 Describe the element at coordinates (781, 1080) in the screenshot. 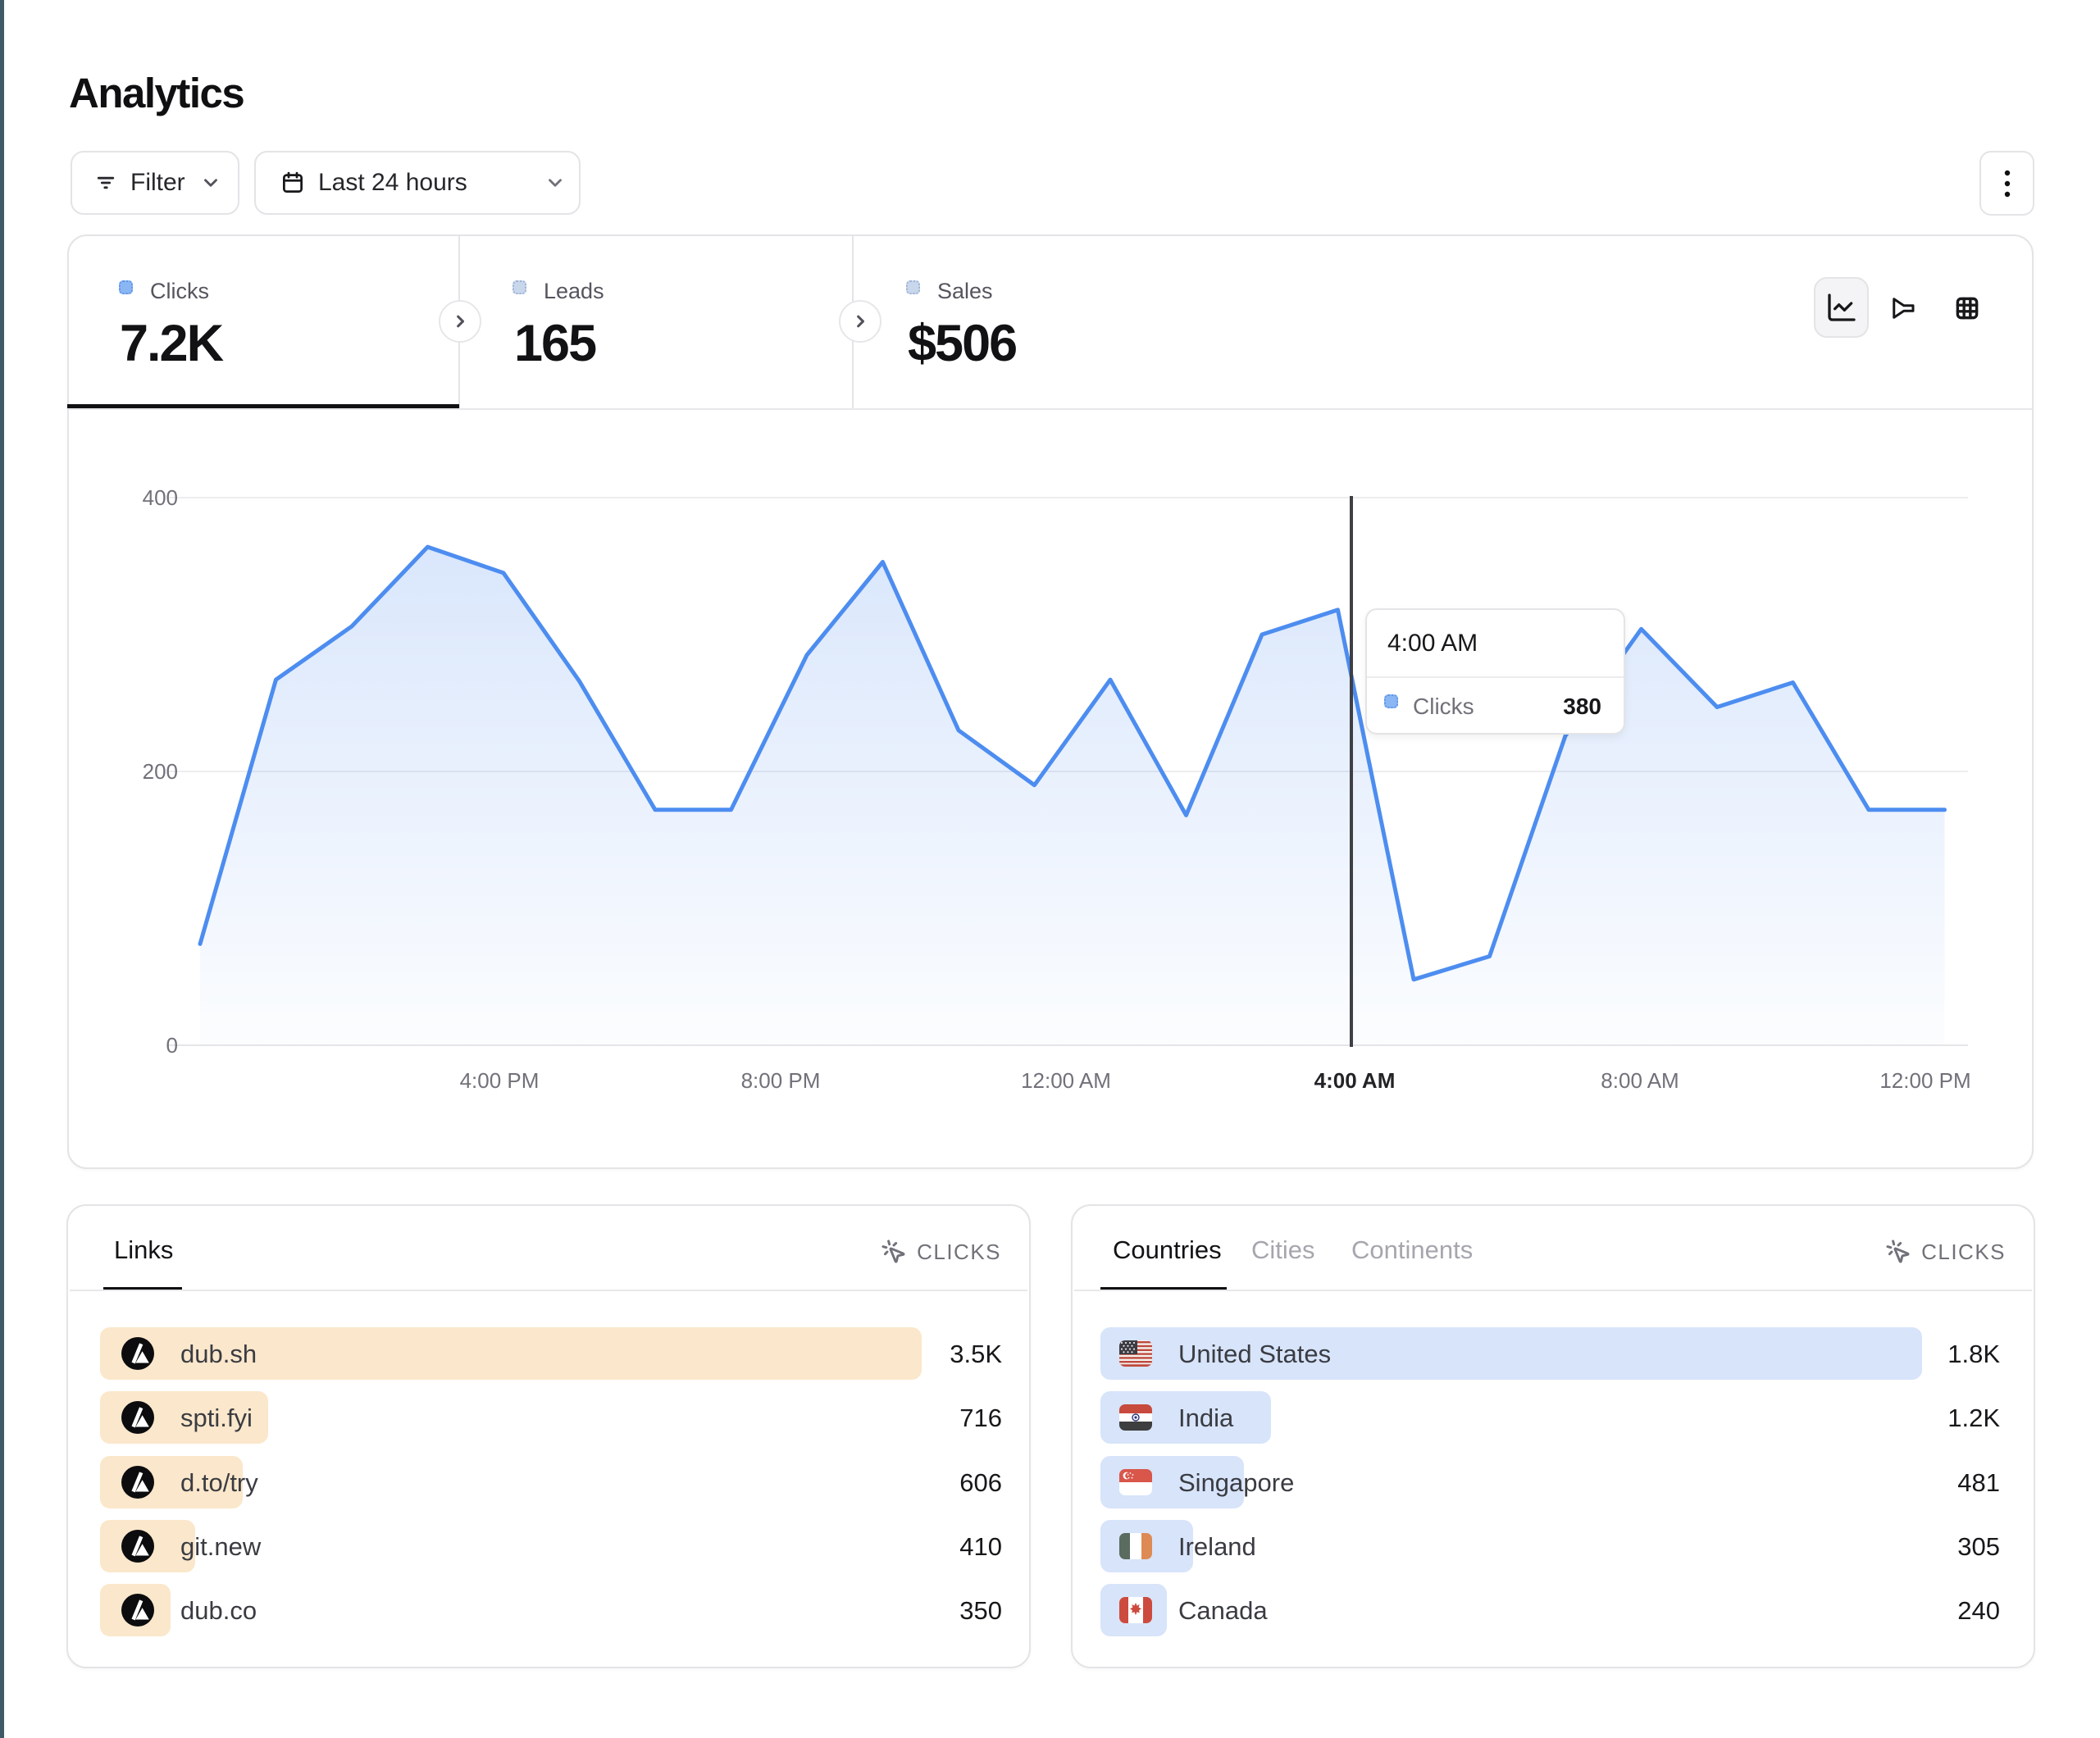

I see `svg-text: 8:00 PM` at that location.